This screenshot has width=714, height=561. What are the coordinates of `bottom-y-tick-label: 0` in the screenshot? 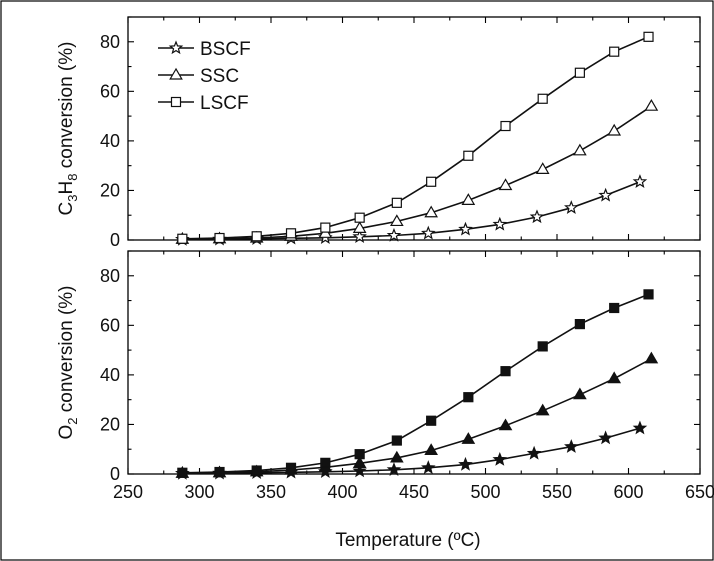 It's located at (115, 474).